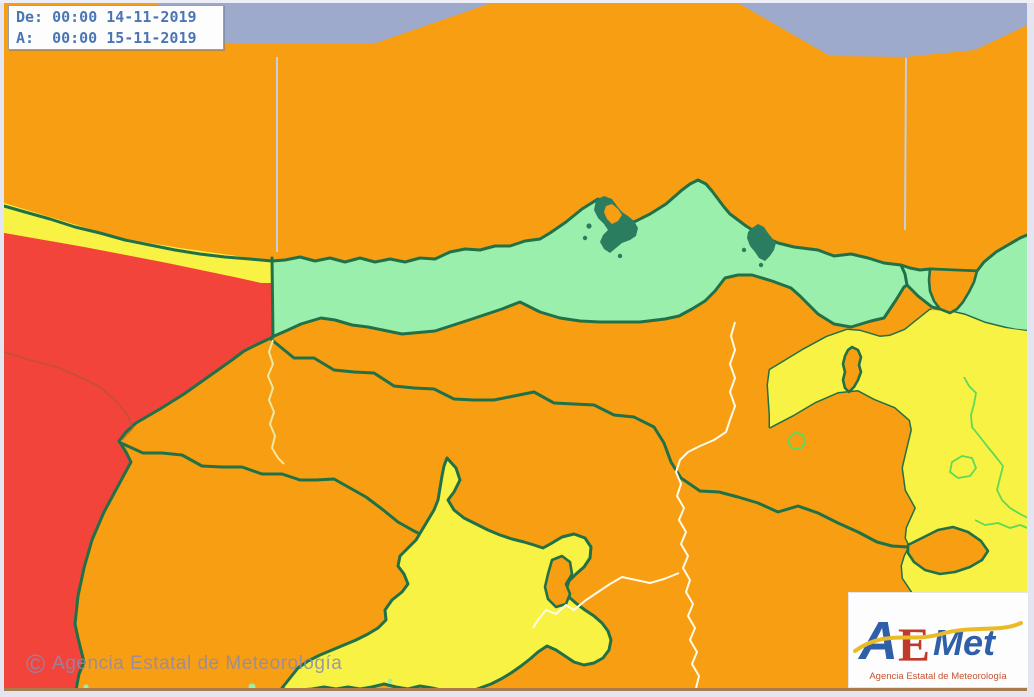  Describe the element at coordinates (905, 144) in the screenshot. I see `sea-division-line-east` at that location.